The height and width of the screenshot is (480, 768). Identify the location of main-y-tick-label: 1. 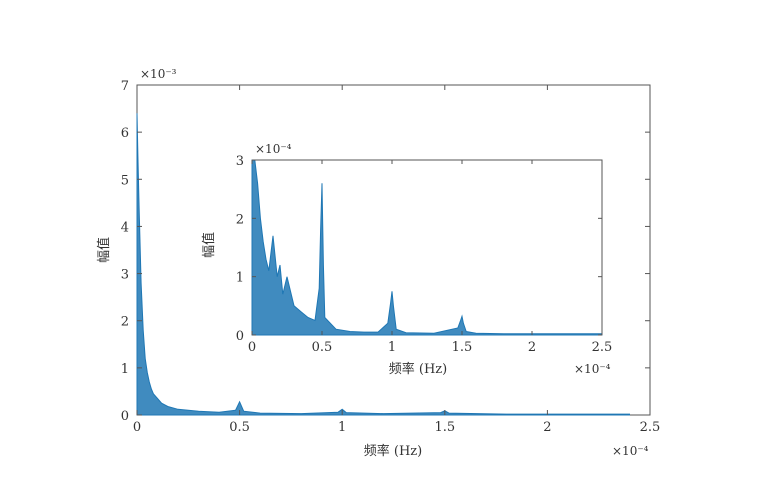
(125, 369).